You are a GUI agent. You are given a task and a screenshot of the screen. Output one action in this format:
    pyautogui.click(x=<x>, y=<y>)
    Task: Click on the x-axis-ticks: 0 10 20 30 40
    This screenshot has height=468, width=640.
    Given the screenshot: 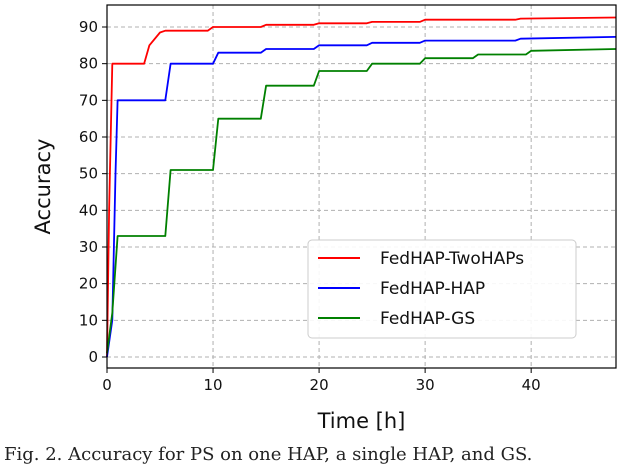 What is the action you would take?
    pyautogui.click(x=321, y=381)
    